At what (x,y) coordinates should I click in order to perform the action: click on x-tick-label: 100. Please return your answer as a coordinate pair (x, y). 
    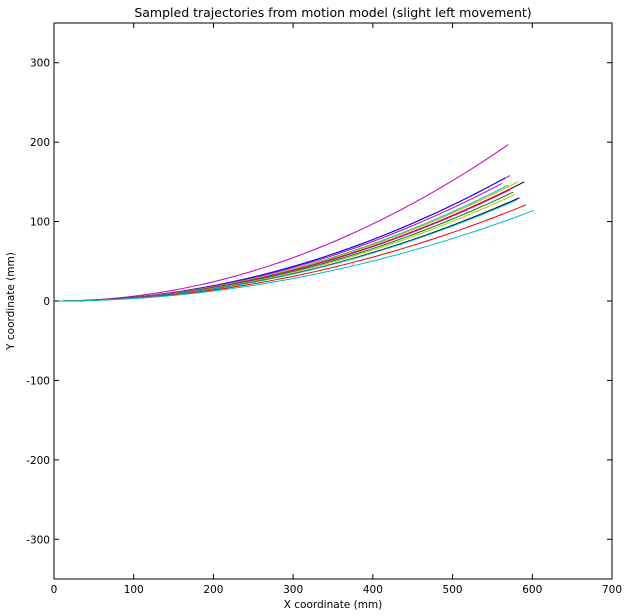
    Looking at the image, I should click on (134, 590).